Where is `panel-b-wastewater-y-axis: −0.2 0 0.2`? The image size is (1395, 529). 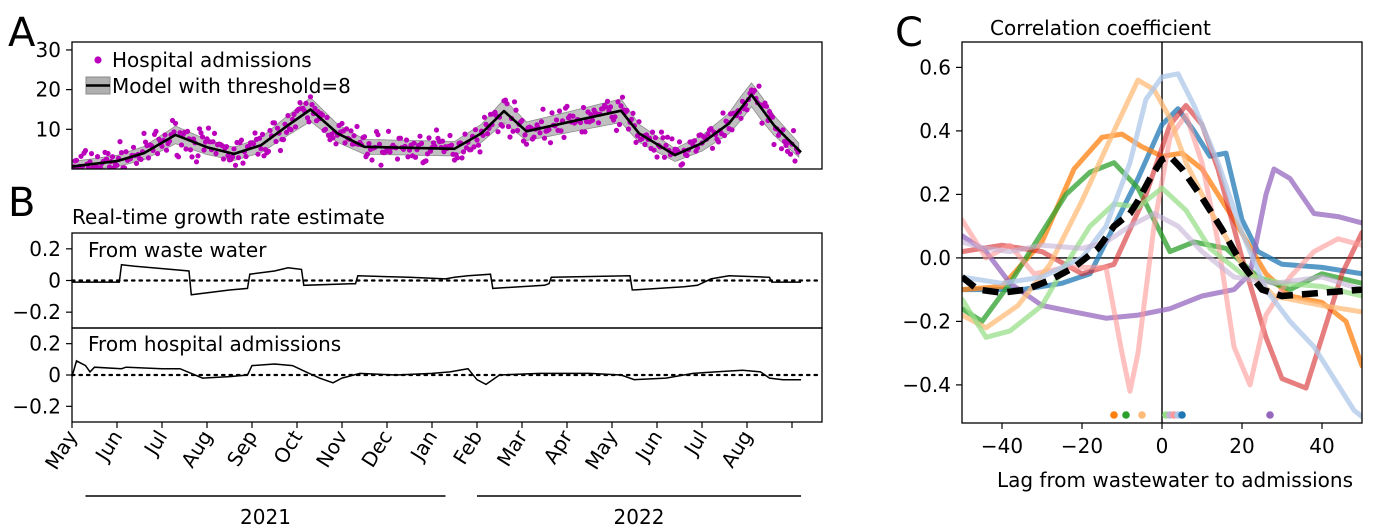
panel-b-wastewater-y-axis: −0.2 0 0.2 is located at coordinates (42, 280).